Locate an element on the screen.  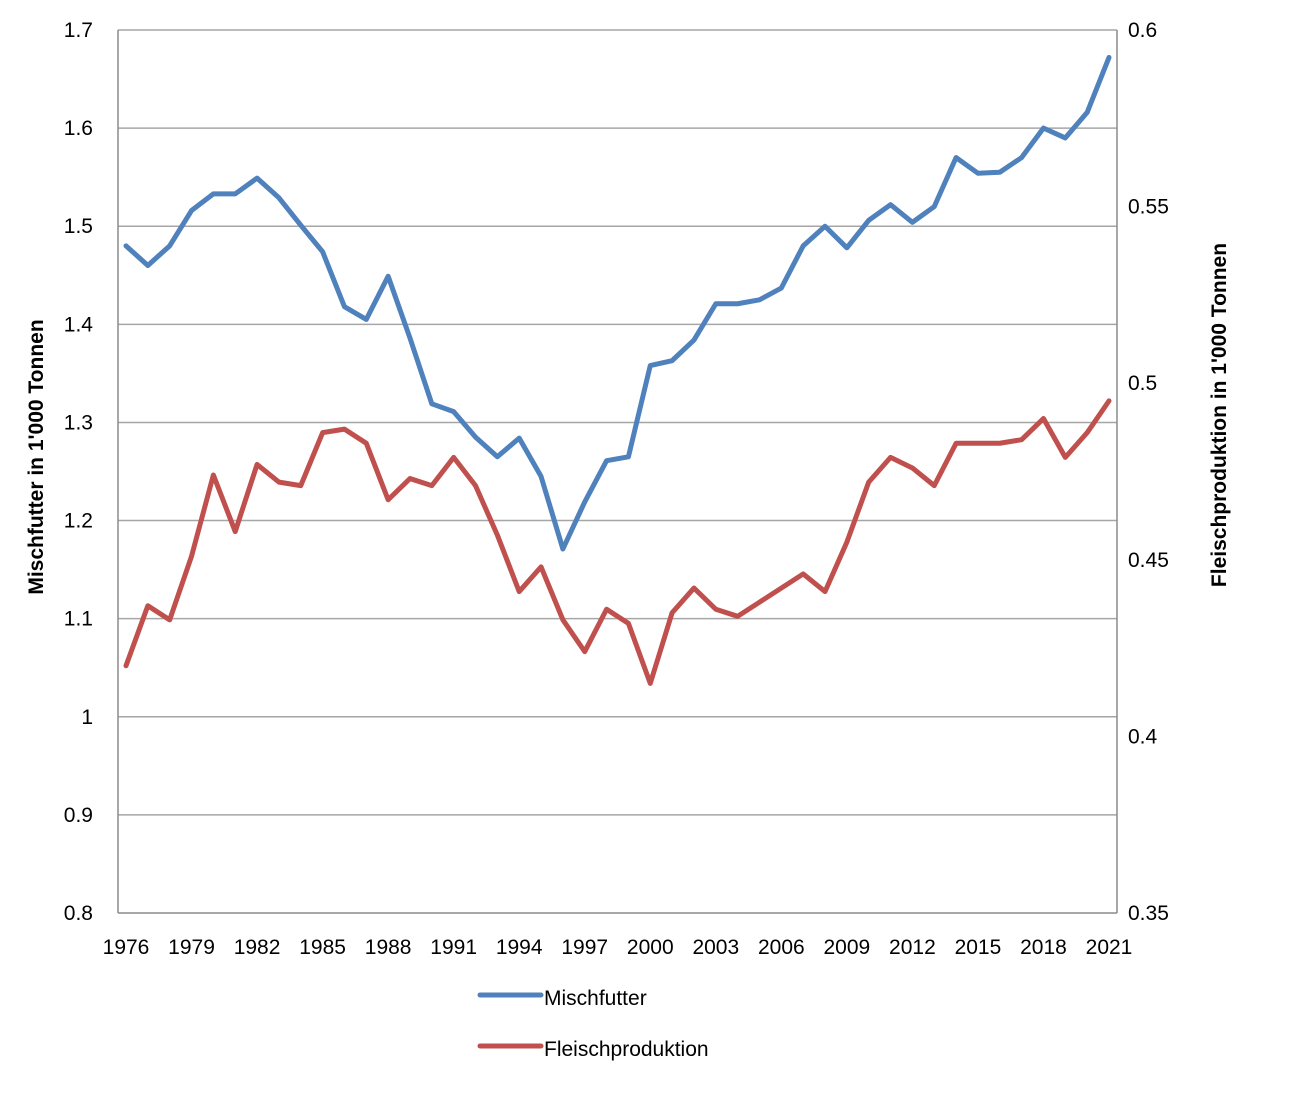
x-tick-label: 1979 is located at coordinates (191, 947).